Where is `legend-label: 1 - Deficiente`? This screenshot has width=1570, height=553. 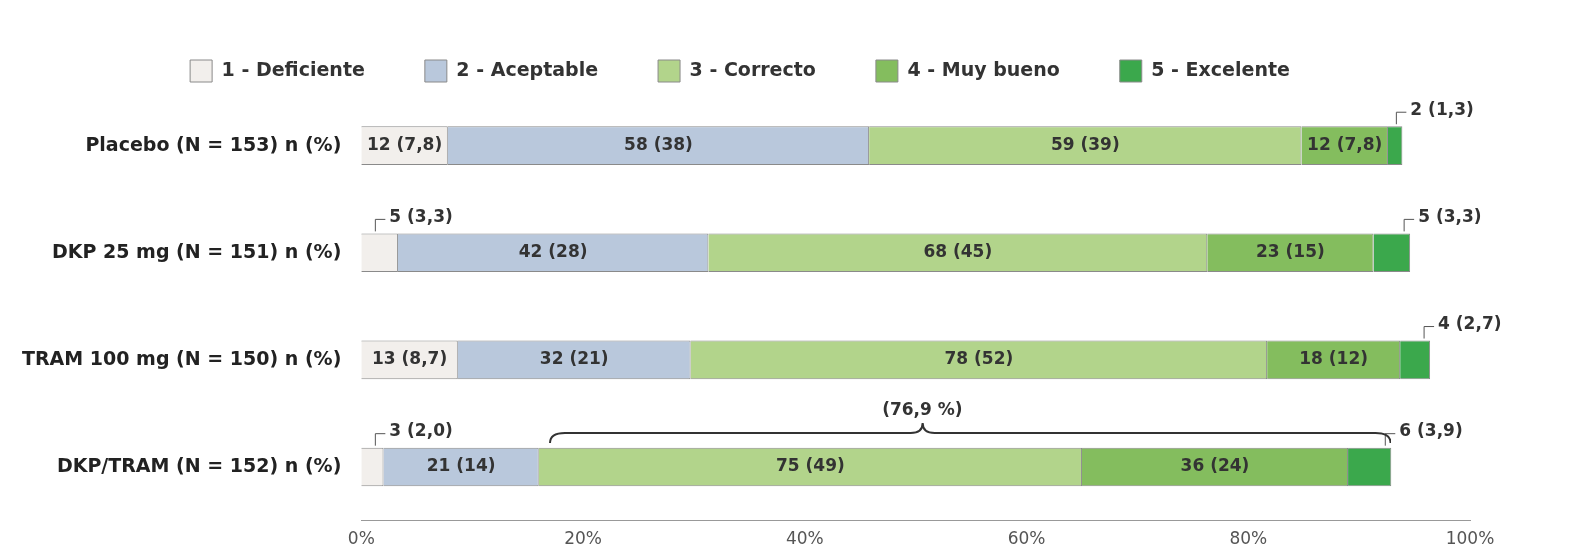 legend-label: 1 - Deficiente is located at coordinates (293, 68).